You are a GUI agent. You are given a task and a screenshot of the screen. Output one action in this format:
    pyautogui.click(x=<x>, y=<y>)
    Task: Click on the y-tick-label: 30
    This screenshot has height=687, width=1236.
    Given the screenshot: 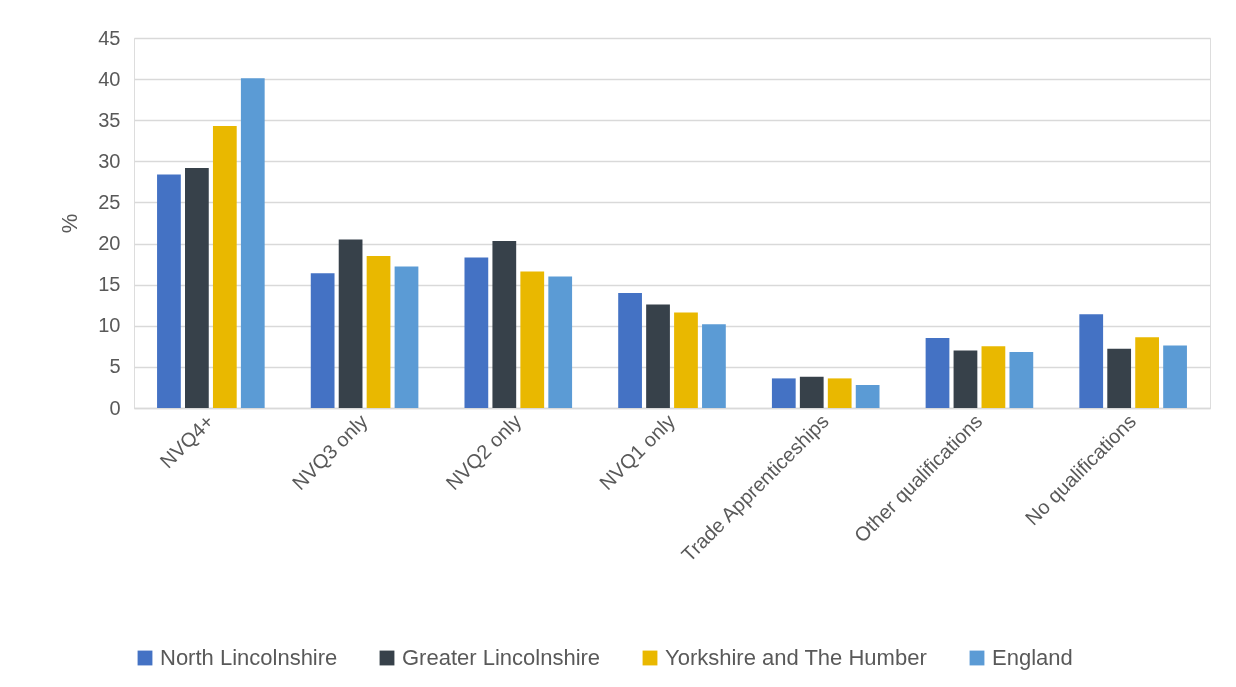 What is the action you would take?
    pyautogui.click(x=109, y=160)
    